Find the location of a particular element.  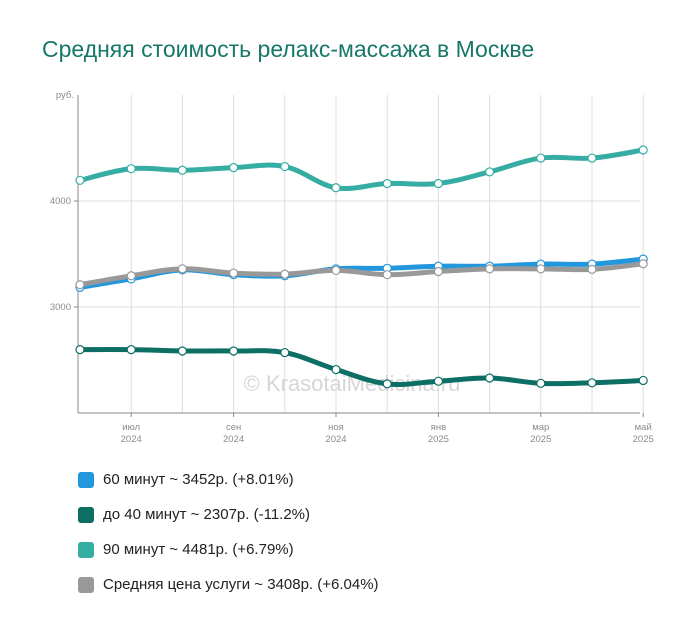

legend-item-average-price: Средняя цена услуги ~ 3408р. (+6.04%) is located at coordinates (228, 584).